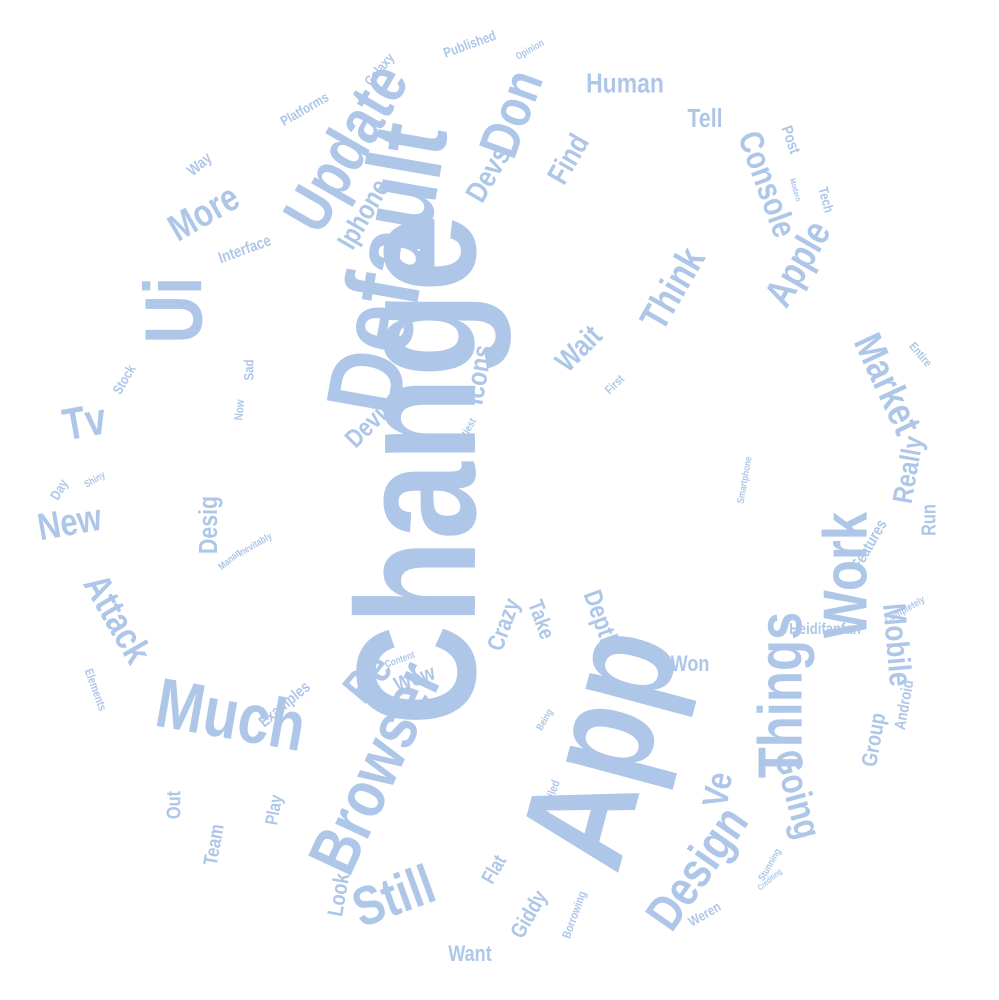  I want to click on word-heidifanfan: Heidifanfan, so click(824, 629).